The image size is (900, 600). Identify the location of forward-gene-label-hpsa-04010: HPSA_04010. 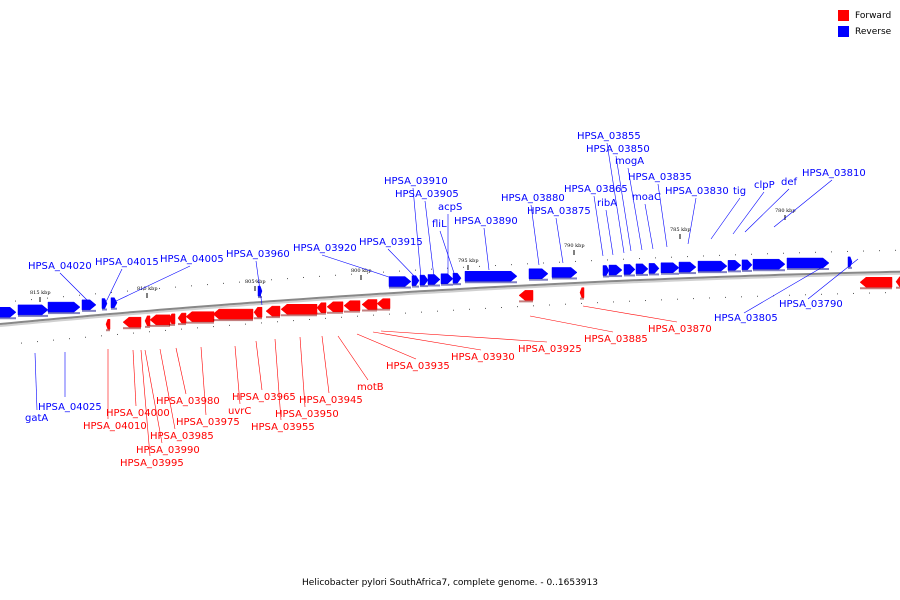
(115, 426).